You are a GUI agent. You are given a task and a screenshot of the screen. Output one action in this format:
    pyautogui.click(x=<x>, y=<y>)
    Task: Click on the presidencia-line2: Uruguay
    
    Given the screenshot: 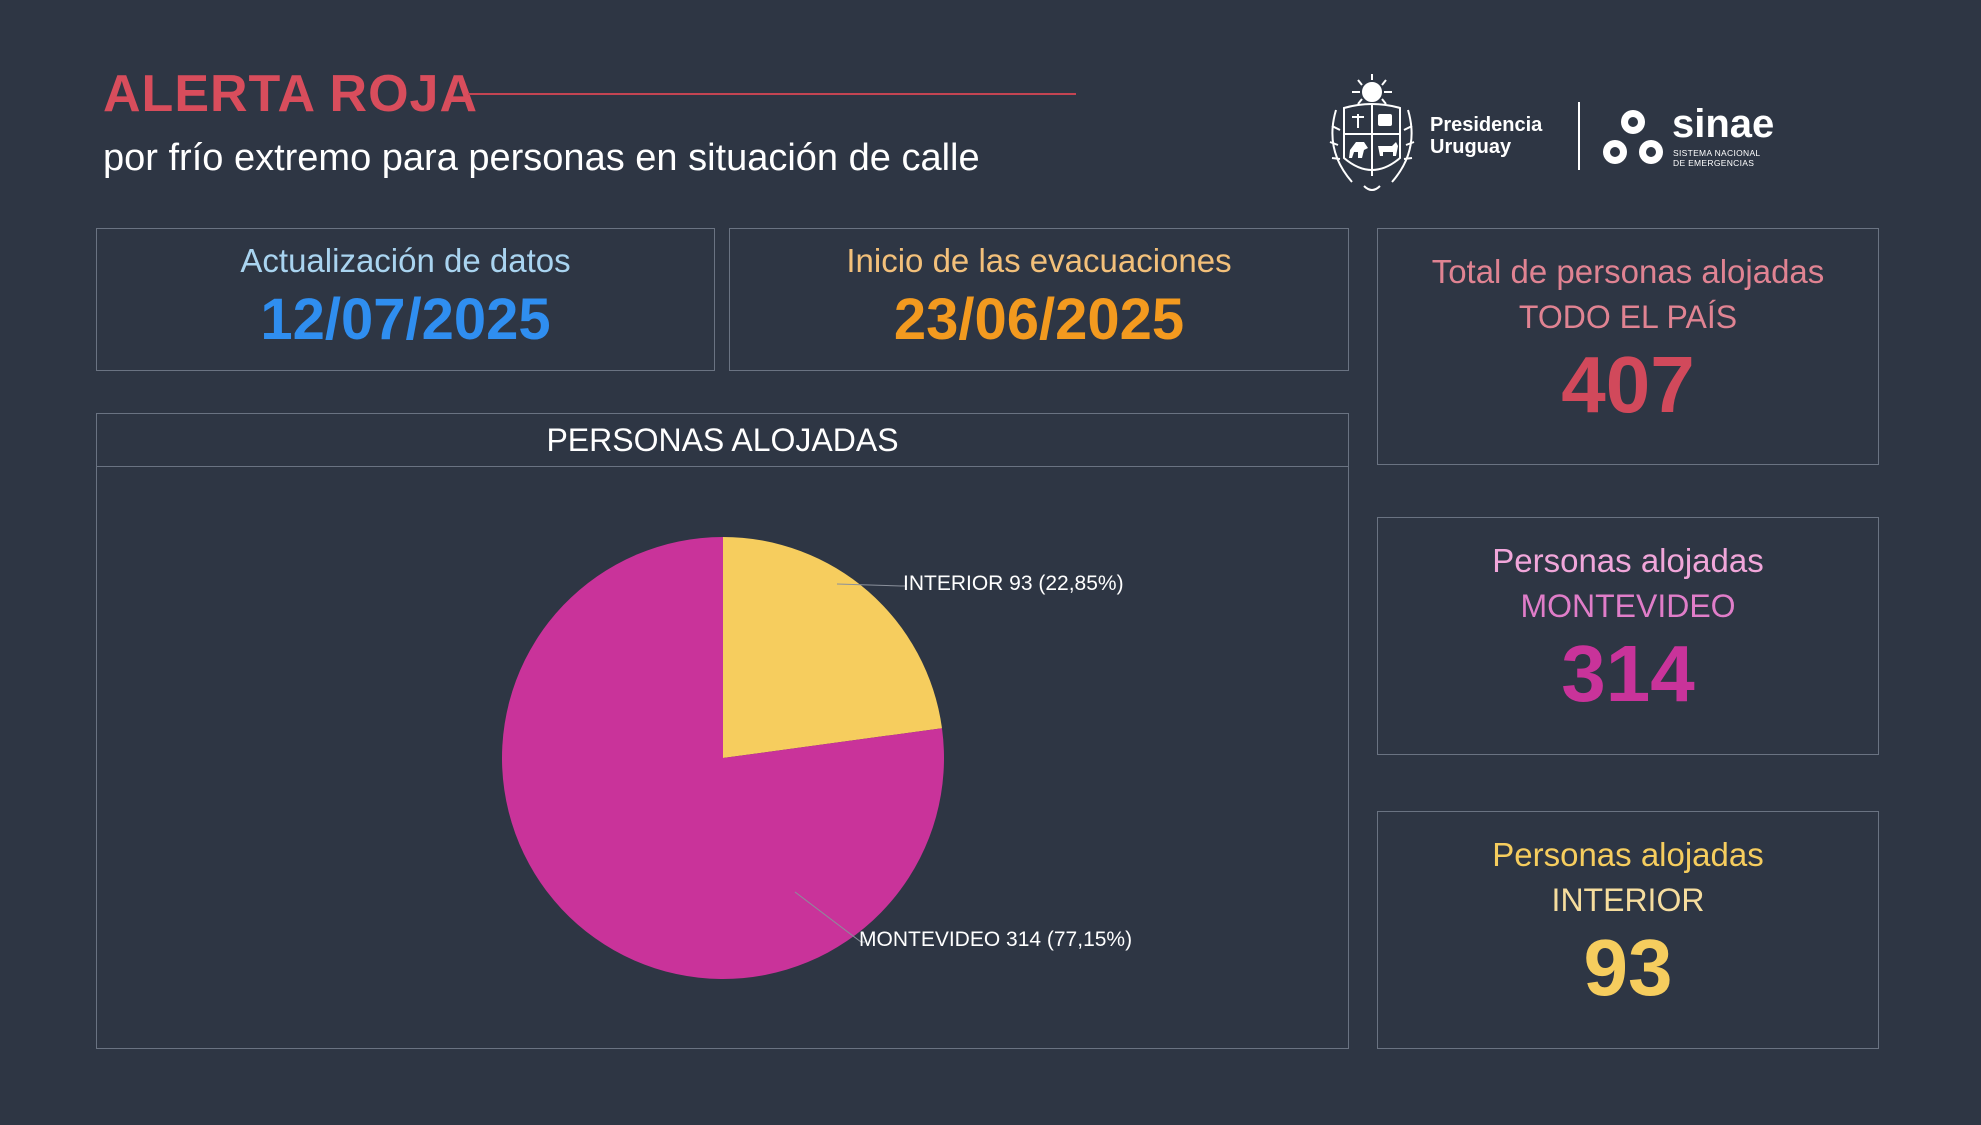 What is the action you would take?
    pyautogui.click(x=1471, y=147)
    